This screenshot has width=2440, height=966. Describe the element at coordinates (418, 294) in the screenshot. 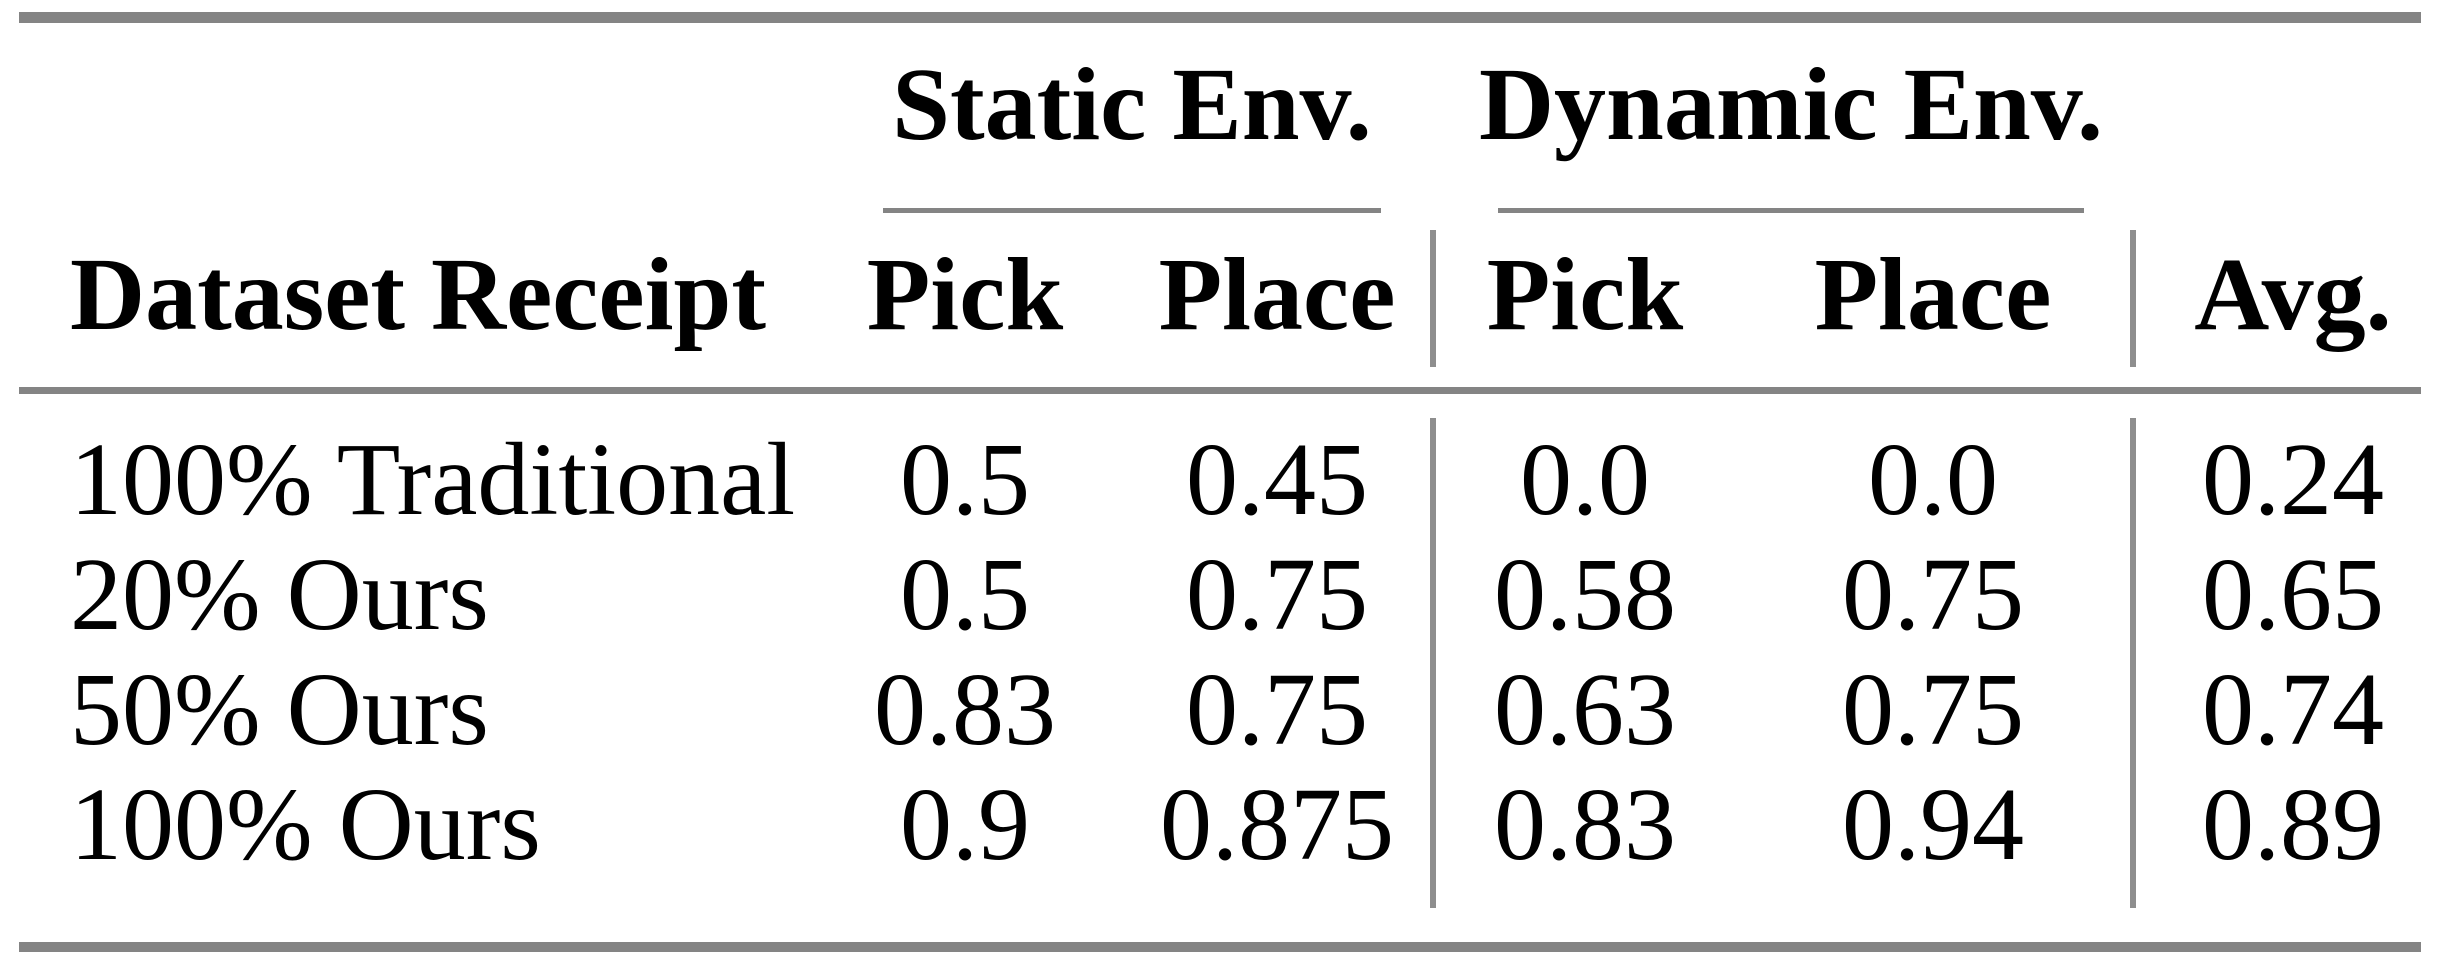

I see `column-header-dataset-receipt: Dataset Receipt` at that location.